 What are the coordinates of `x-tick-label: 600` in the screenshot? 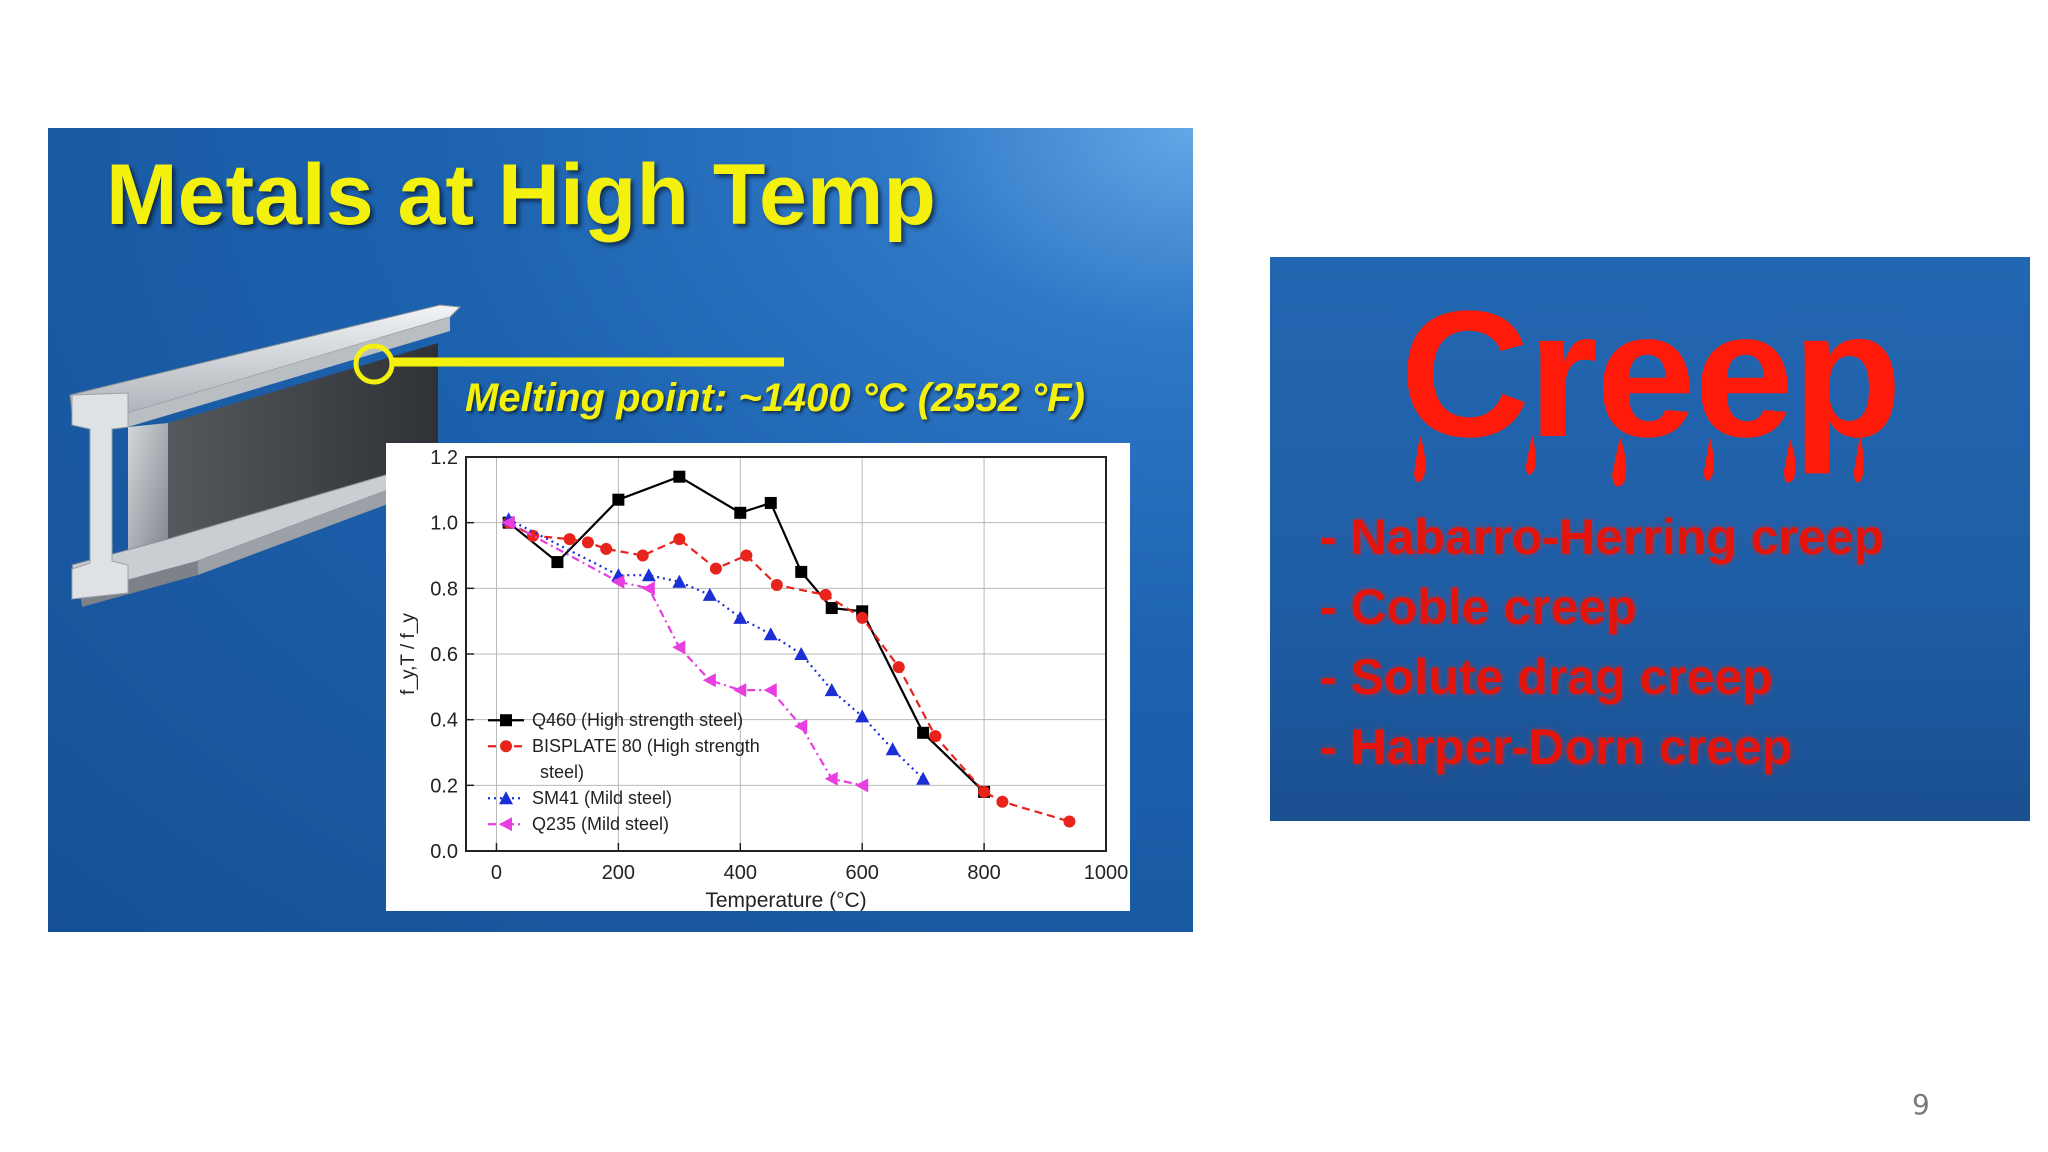 It's located at (862, 873).